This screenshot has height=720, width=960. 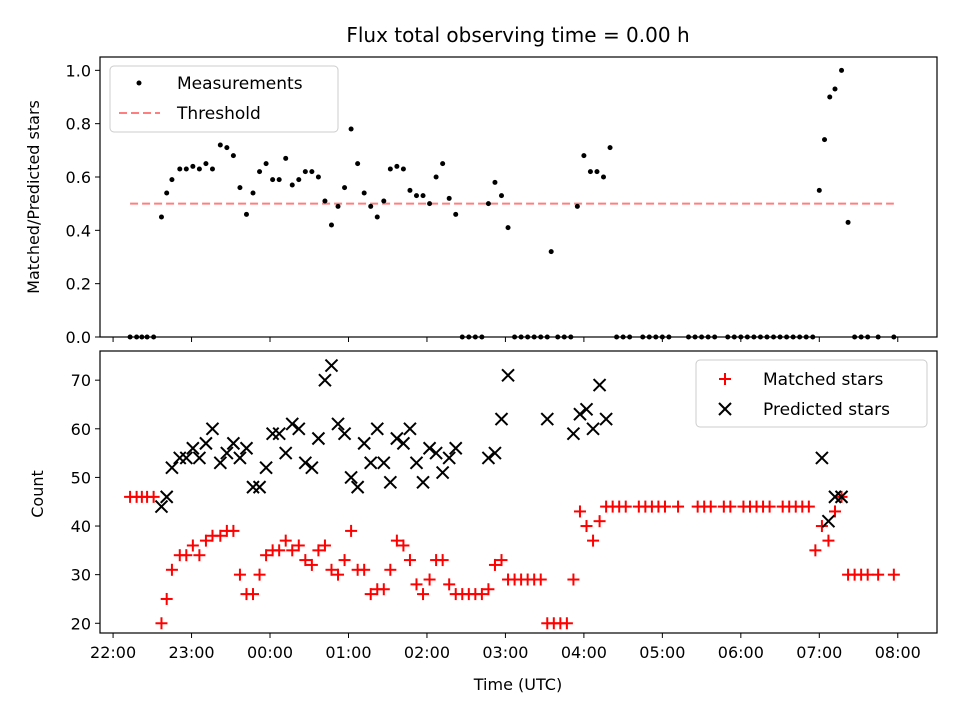 What do you see at coordinates (139, 83) in the screenshot?
I see `legend-measurements-marker` at bounding box center [139, 83].